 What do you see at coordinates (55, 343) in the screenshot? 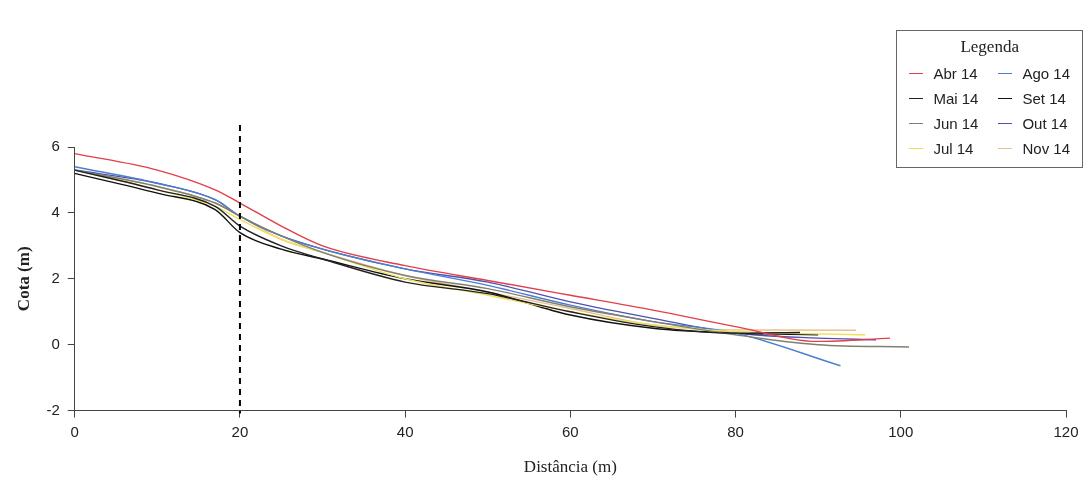
I see `y-tick-label: 0` at bounding box center [55, 343].